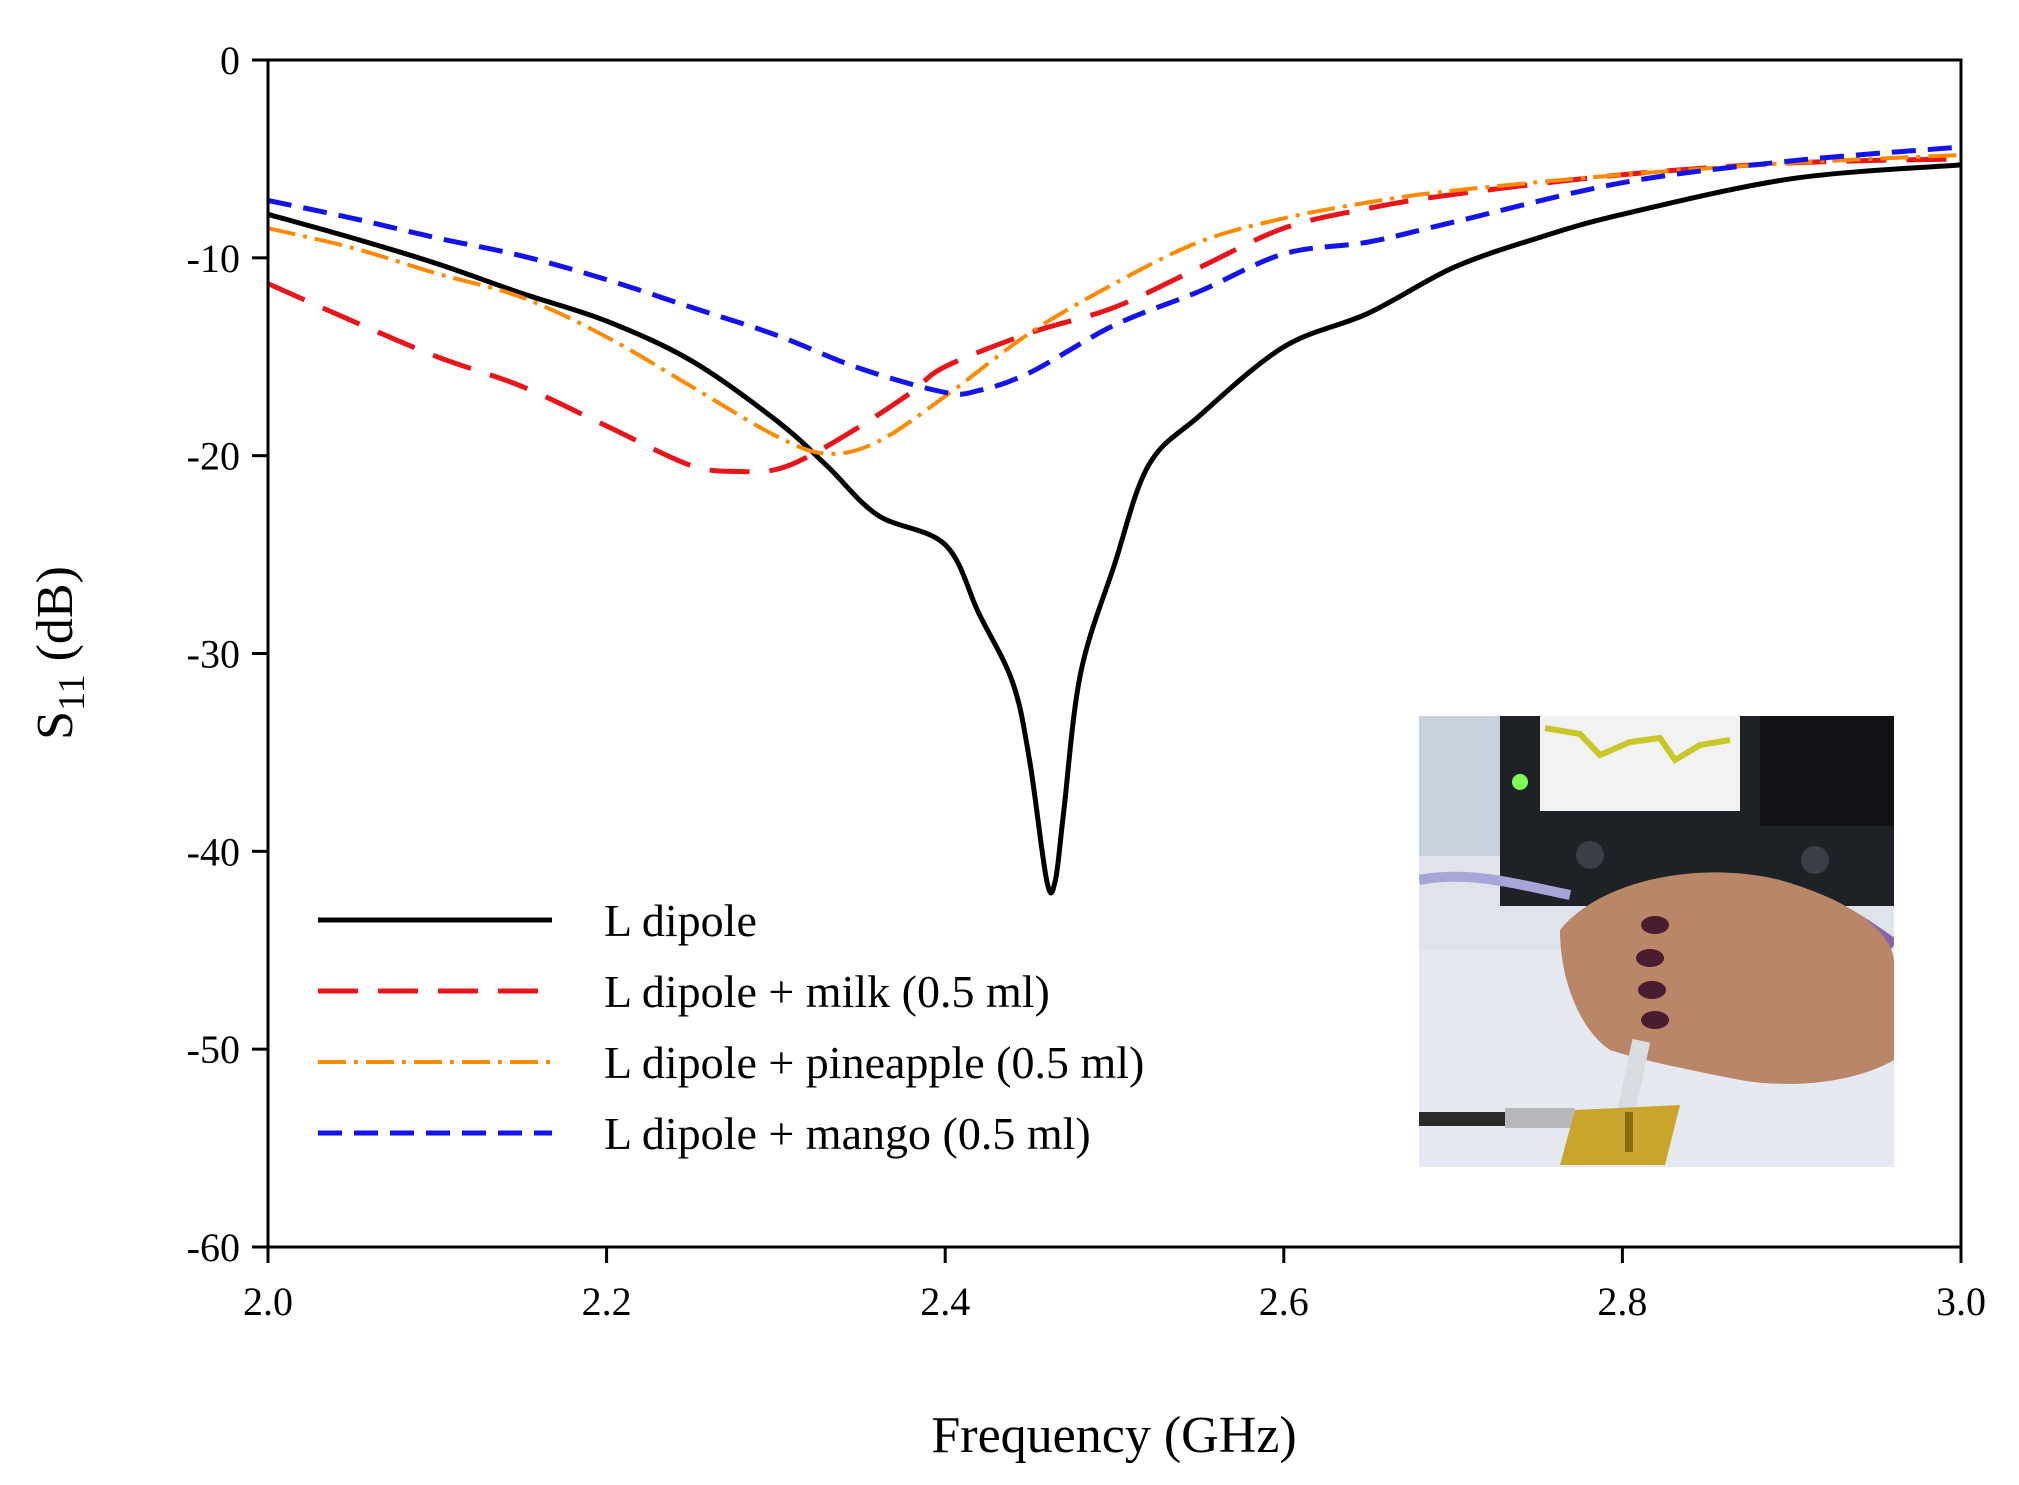  I want to click on y-axis-title-sub: 11, so click(72, 692).